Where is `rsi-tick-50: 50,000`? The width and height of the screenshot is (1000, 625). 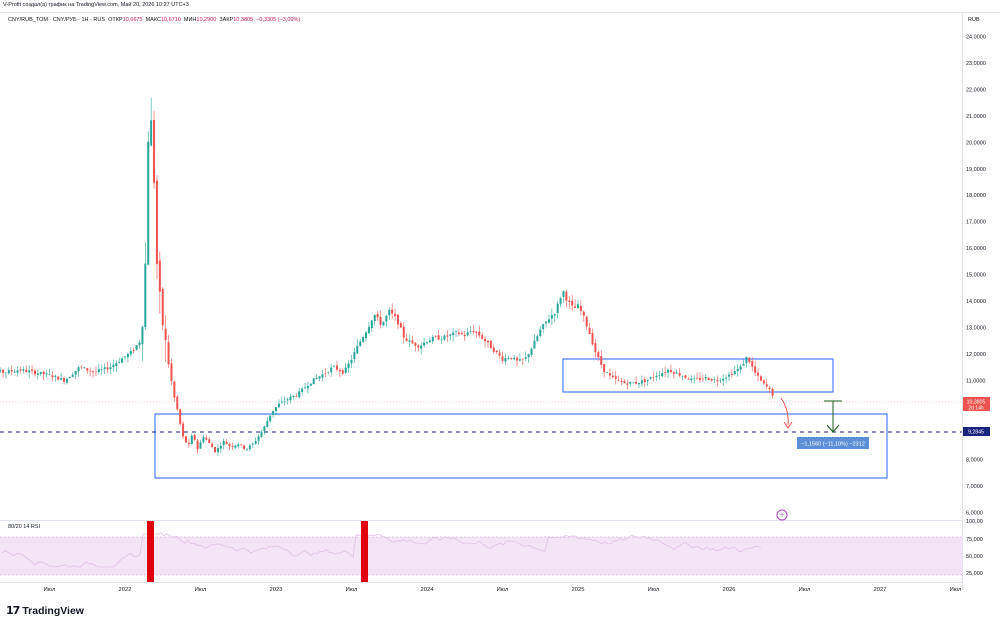
rsi-tick-50: 50,000 is located at coordinates (974, 557).